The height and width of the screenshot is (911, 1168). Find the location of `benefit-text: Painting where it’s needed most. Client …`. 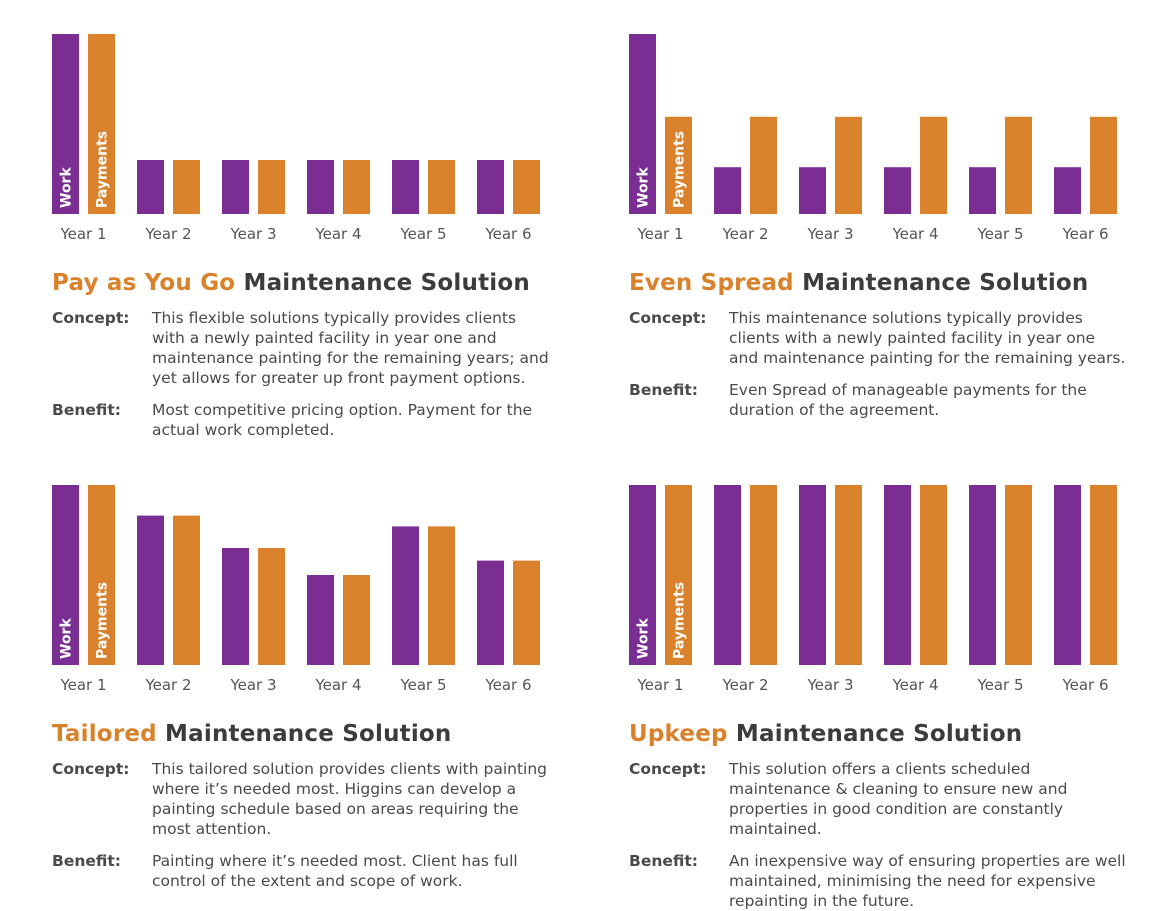

benefit-text: Painting where it’s needed most. Client … is located at coordinates (335, 871).